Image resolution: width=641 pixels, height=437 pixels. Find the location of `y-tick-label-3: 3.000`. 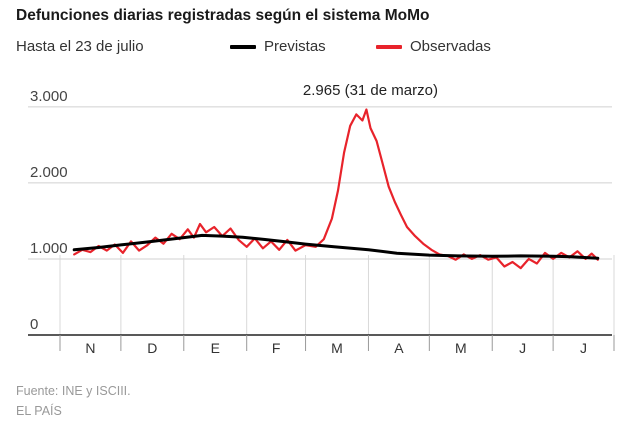

y-tick-label-3: 3.000 is located at coordinates (49, 96).